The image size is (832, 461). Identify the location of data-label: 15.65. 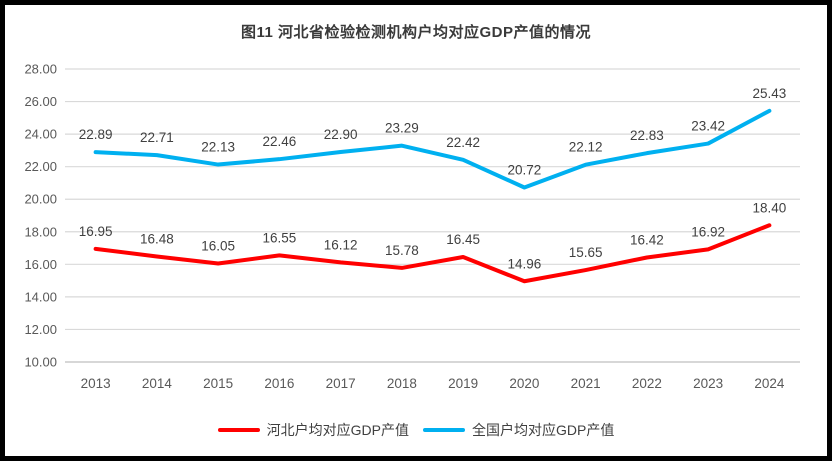
(586, 252).